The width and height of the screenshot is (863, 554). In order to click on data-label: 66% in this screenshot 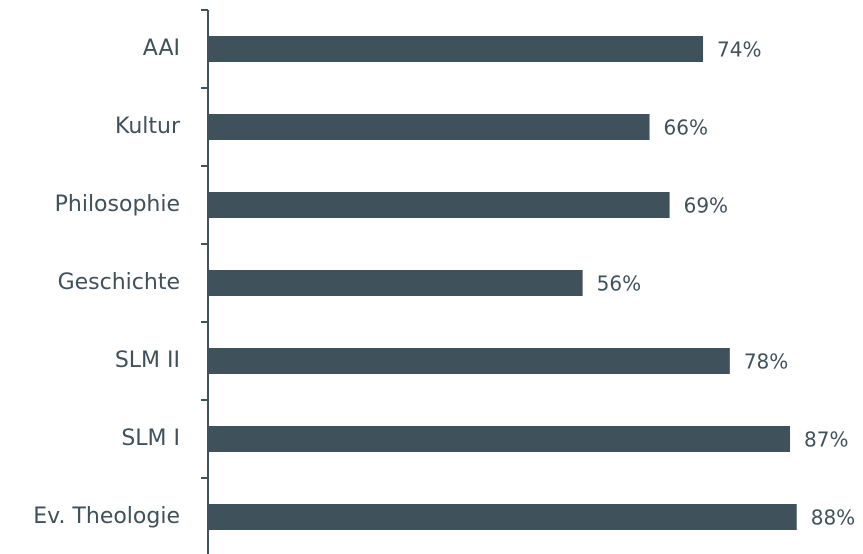, I will do `click(686, 128)`.